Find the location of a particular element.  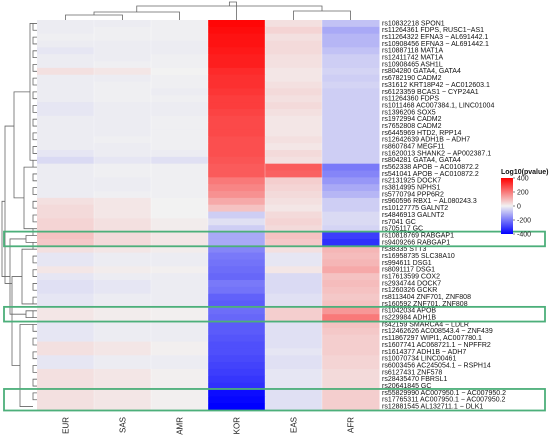

row-label: rs10070734 LINC00461 is located at coordinates (419, 359).